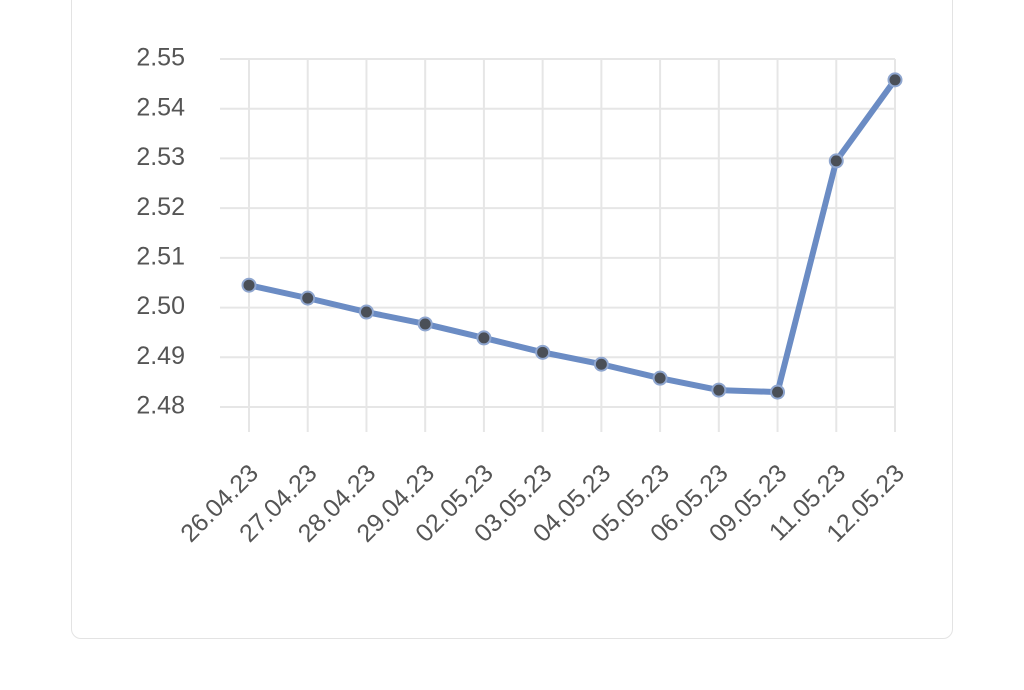 The image size is (1024, 690). I want to click on y-tick-label: 2.54, so click(160, 107).